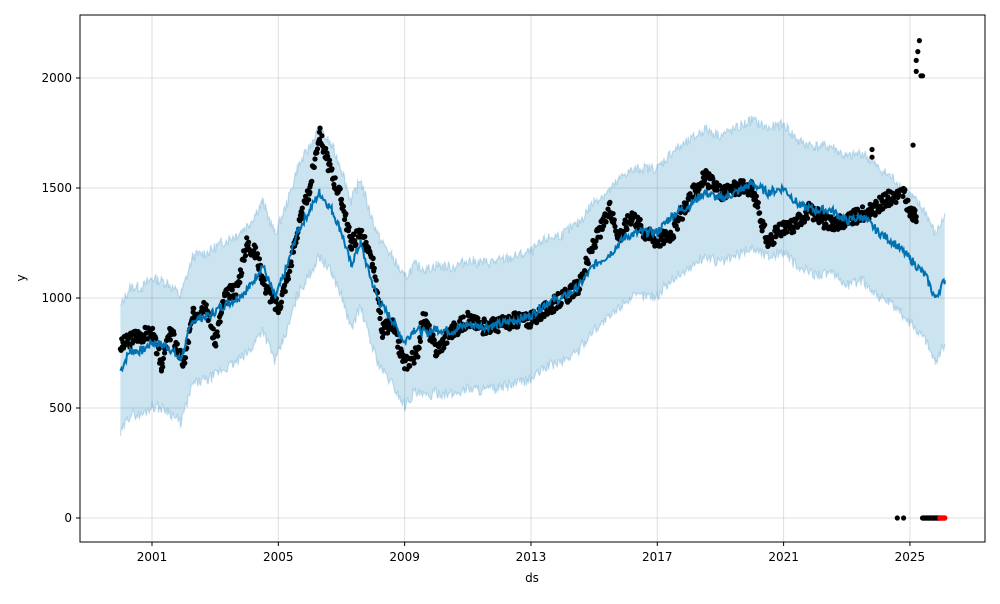 The height and width of the screenshot is (604, 1000). What do you see at coordinates (278, 557) in the screenshot?
I see `x-tick-label: 2005` at bounding box center [278, 557].